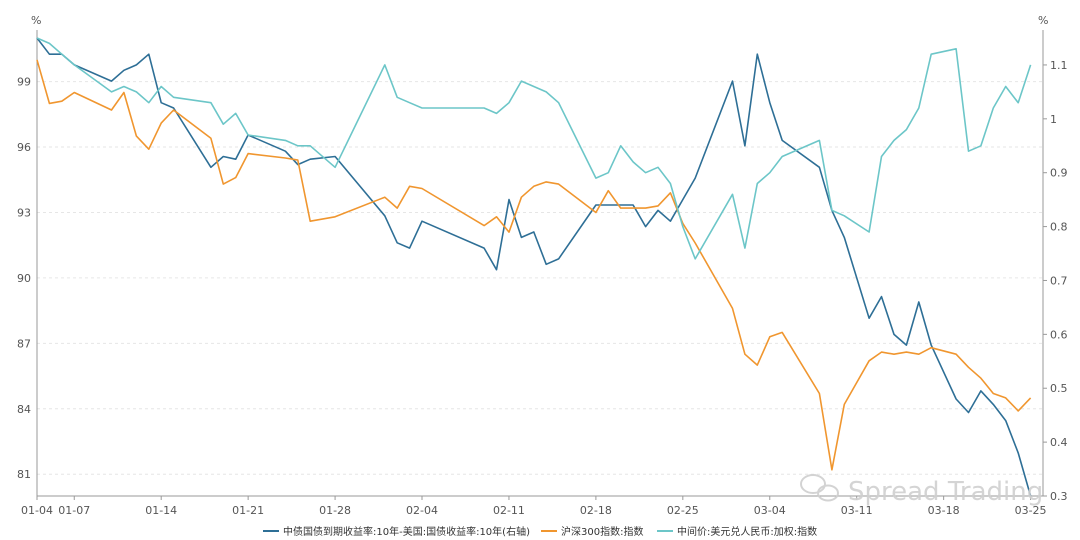 The height and width of the screenshot is (540, 1080). I want to click on right-tick-label: 1, so click(1053, 119).